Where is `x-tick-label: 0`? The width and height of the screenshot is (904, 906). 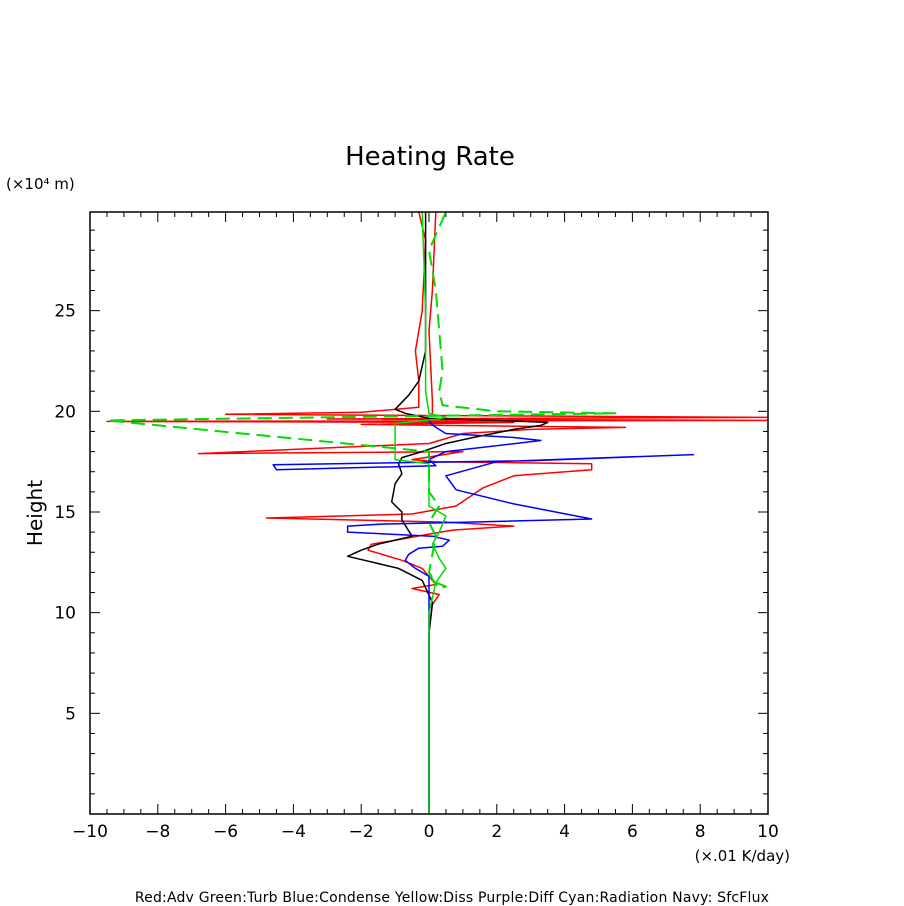 x-tick-label: 0 is located at coordinates (429, 832).